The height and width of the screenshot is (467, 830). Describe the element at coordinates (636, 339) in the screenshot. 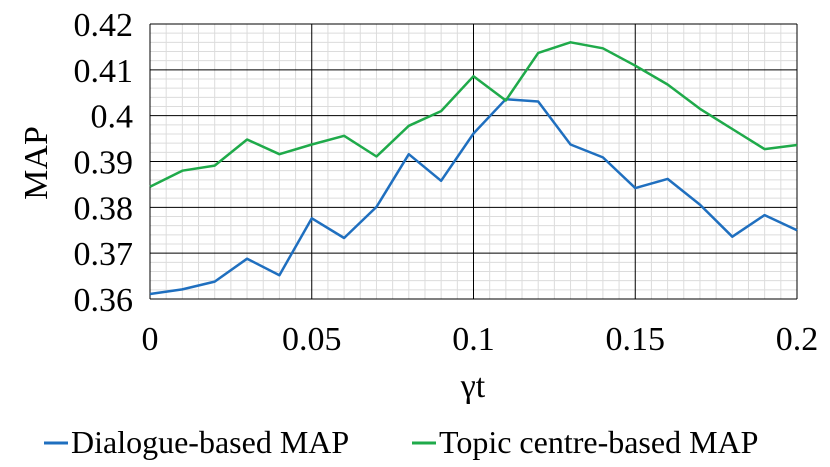

I see `x-tick-label: 0.15` at that location.